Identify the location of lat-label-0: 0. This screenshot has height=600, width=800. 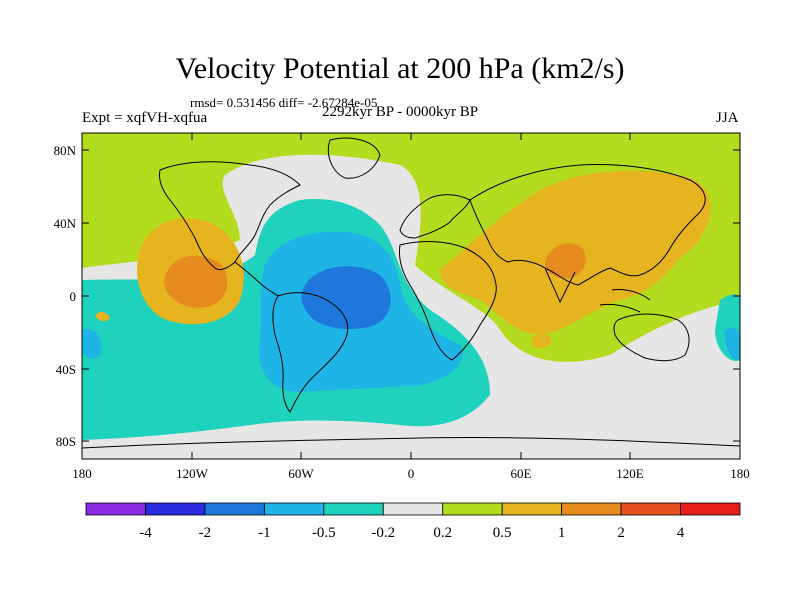
(73, 296).